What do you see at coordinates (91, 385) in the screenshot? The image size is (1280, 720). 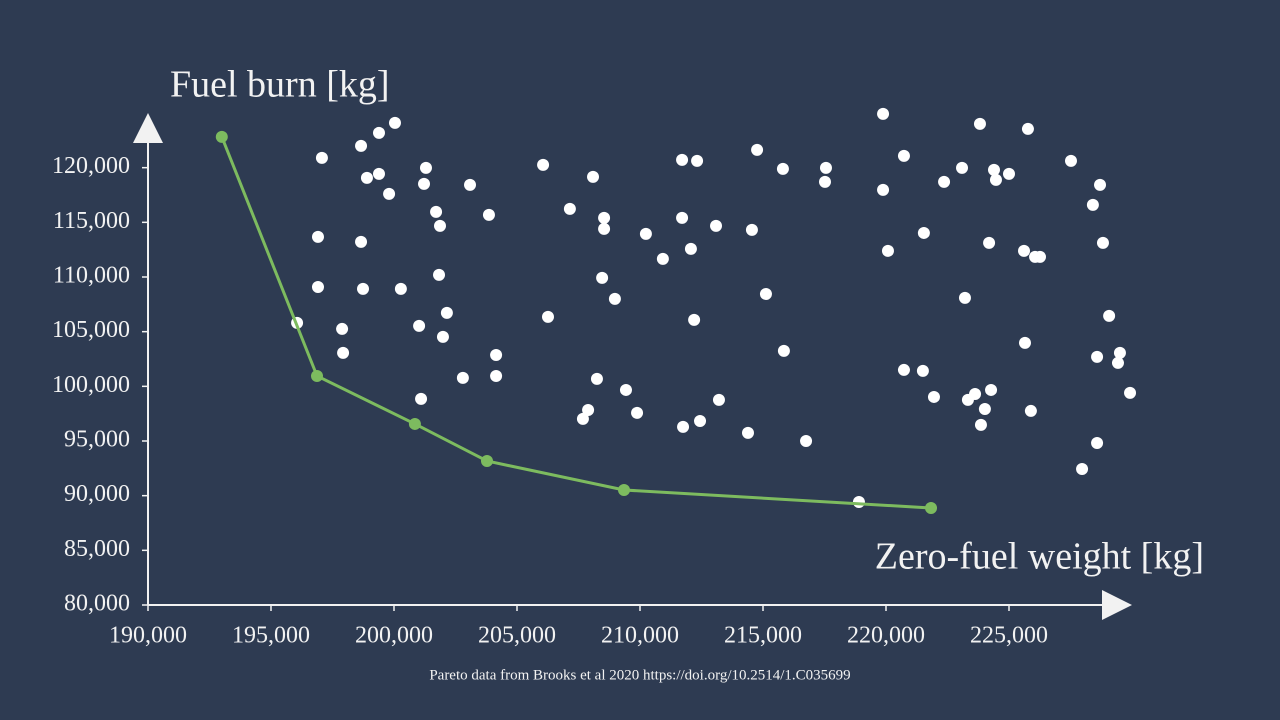 I see `y-tick-label: 100,000` at bounding box center [91, 385].